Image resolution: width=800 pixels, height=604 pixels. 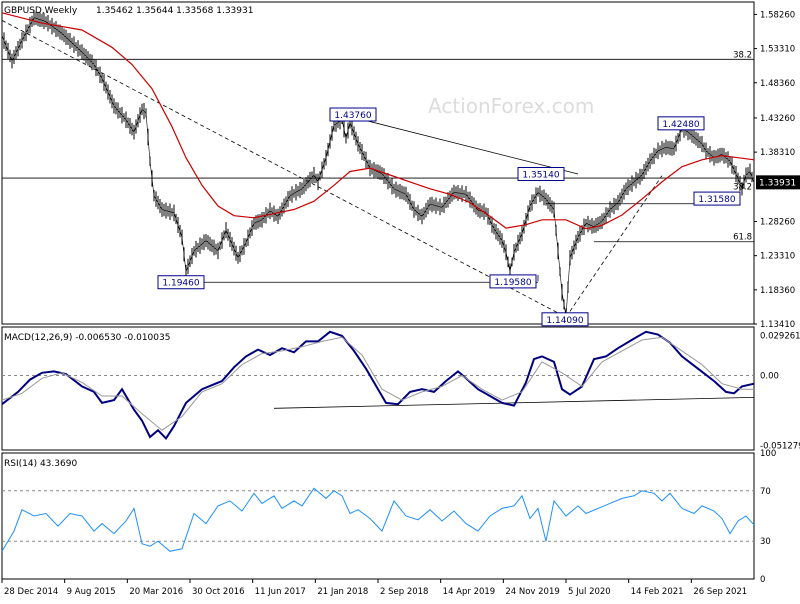 I want to click on price-level-label: 1.43760, so click(x=352, y=116).